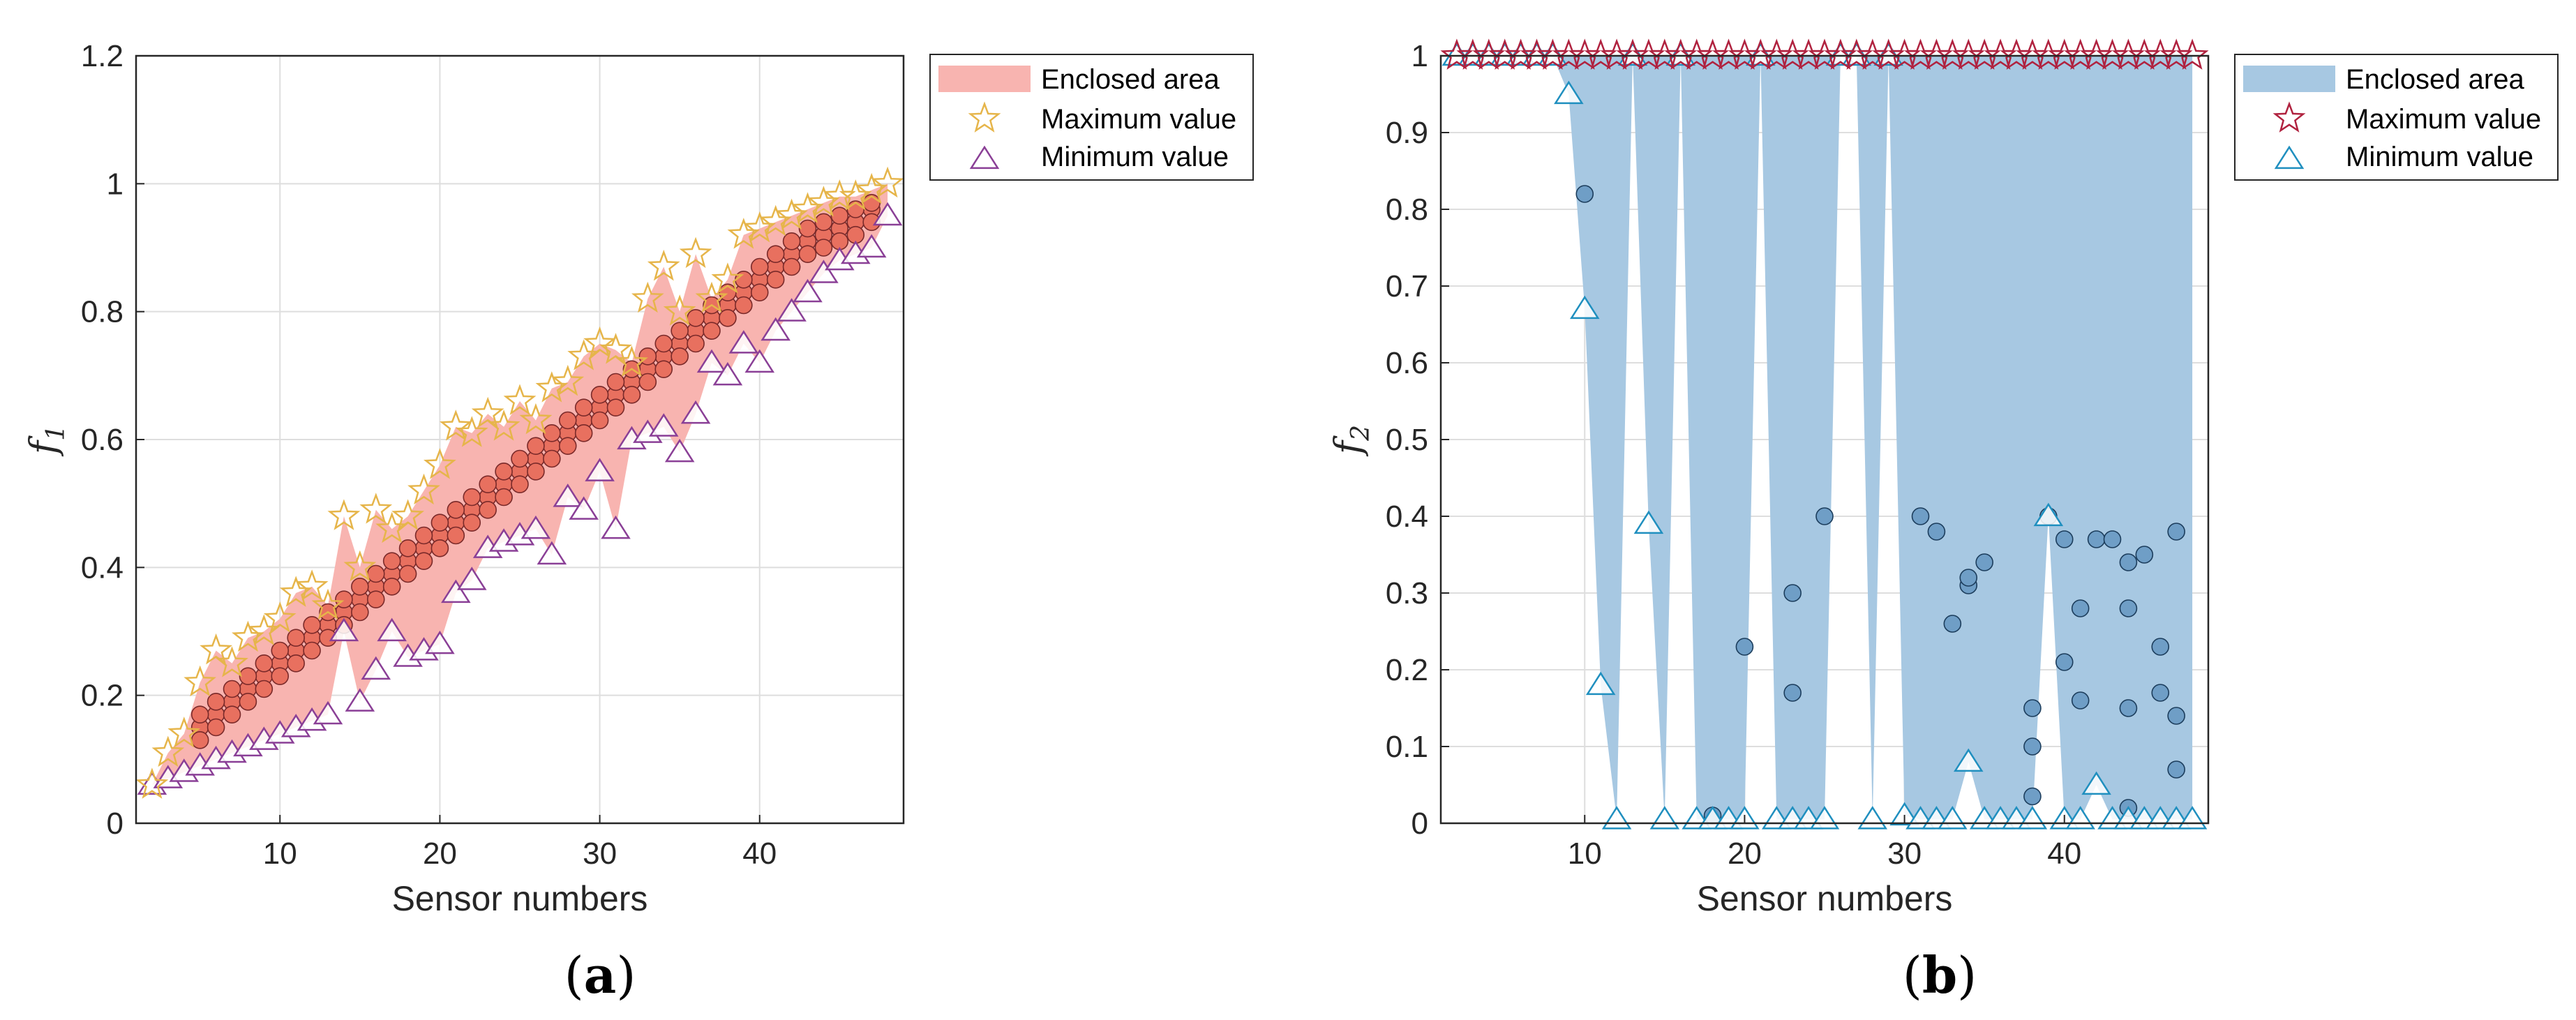 The width and height of the screenshot is (2576, 1020). I want to click on legend-star-icon-a, so click(984, 117).